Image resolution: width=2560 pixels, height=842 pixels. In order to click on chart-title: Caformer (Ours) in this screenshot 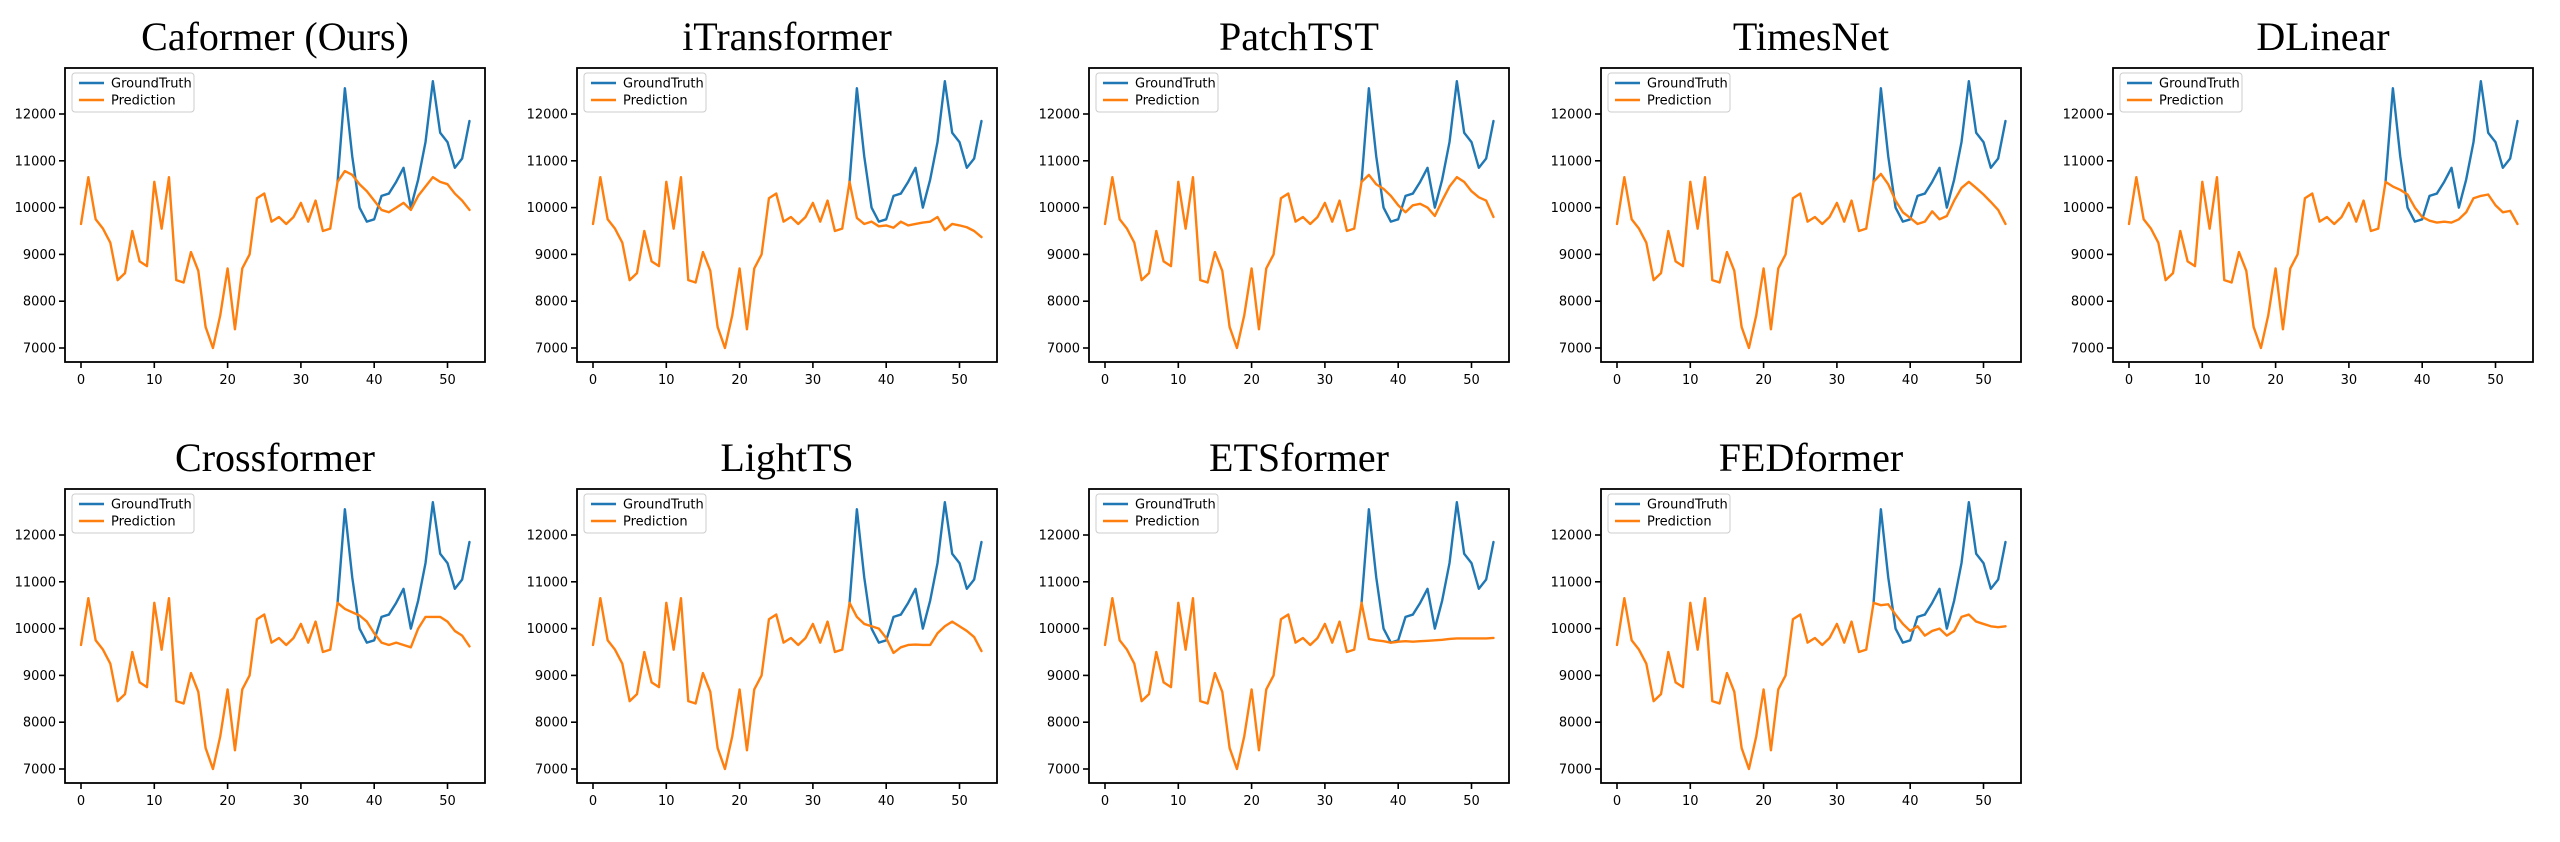, I will do `click(275, 36)`.